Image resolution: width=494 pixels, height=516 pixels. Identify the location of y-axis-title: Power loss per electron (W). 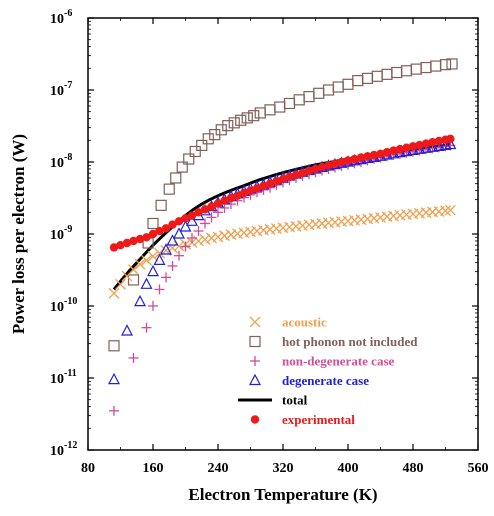
(18, 234).